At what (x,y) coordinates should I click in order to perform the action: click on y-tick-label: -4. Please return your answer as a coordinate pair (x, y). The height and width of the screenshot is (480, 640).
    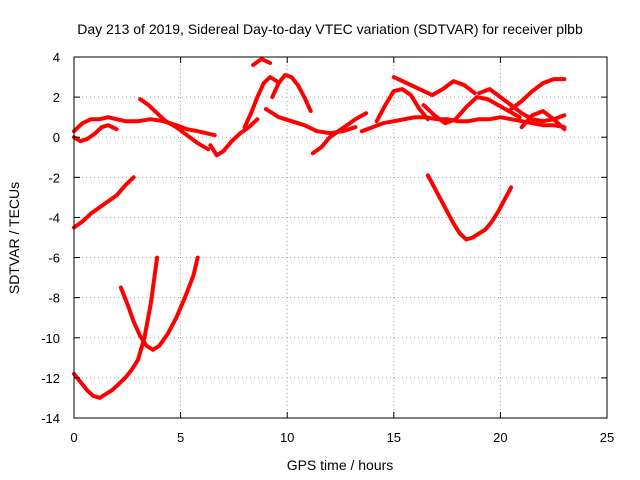
    Looking at the image, I should click on (54, 217).